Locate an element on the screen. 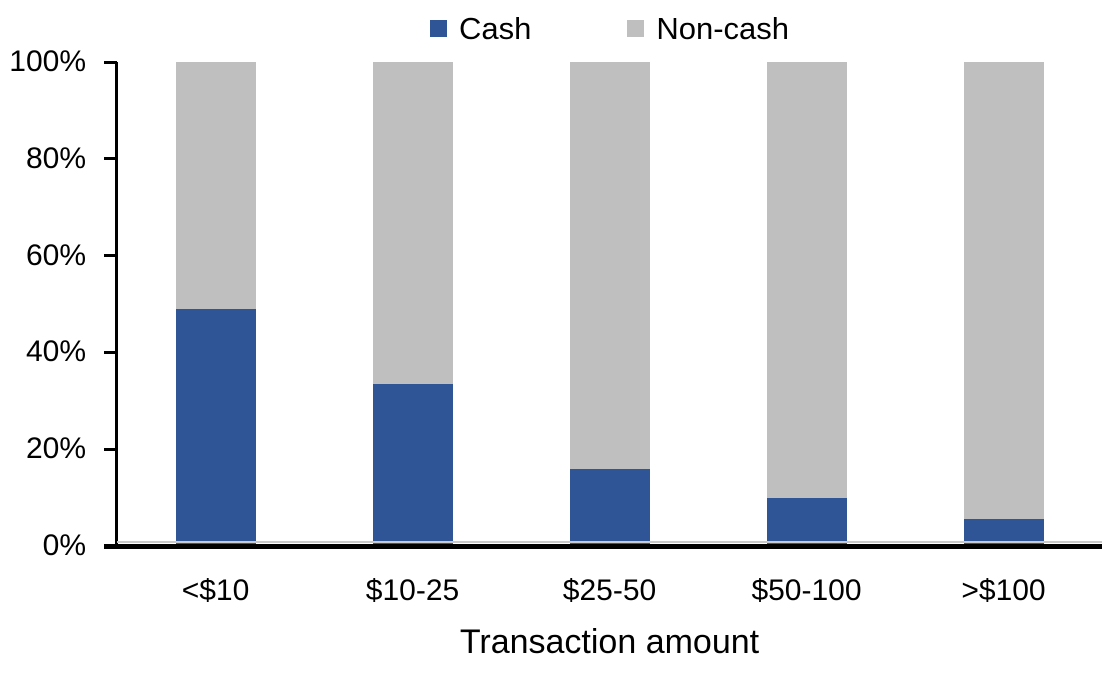  y-tick-label-40%: 40% is located at coordinates (55, 352).